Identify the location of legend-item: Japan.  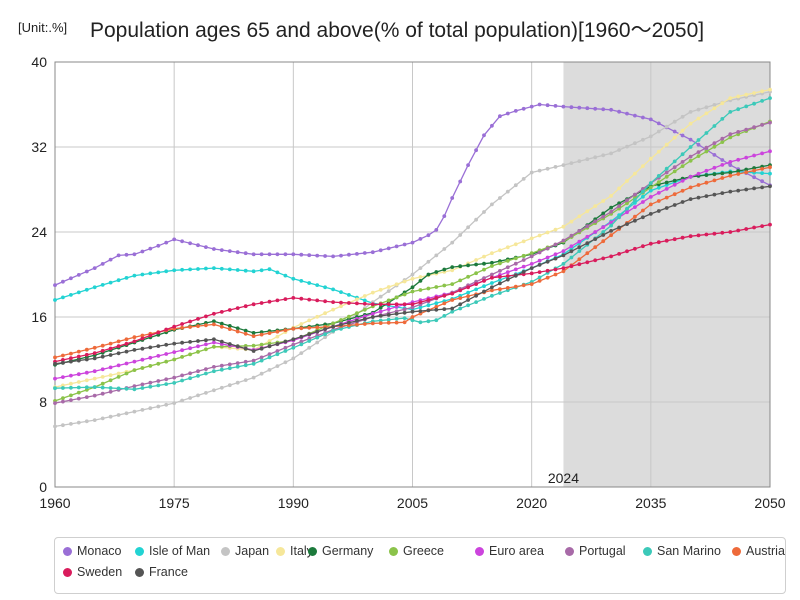
(245, 551).